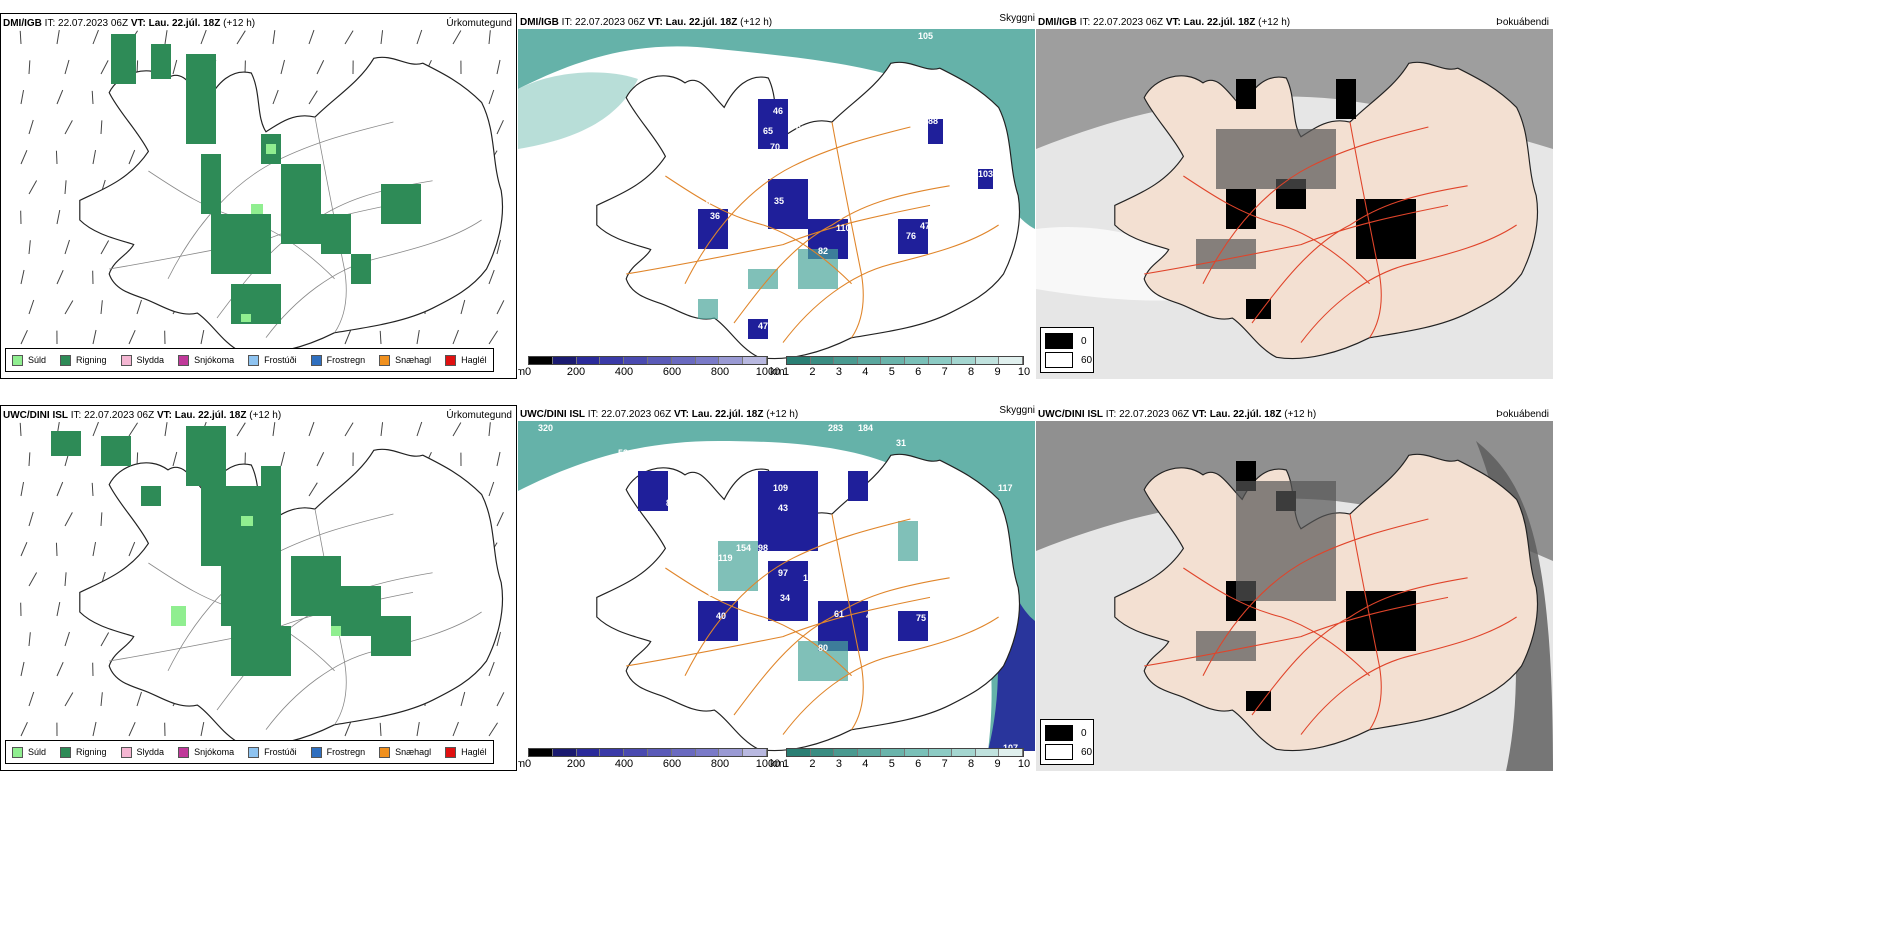 The height and width of the screenshot is (950, 1900). What do you see at coordinates (865, 428) in the screenshot?
I see `visibility-value-label: 184` at bounding box center [865, 428].